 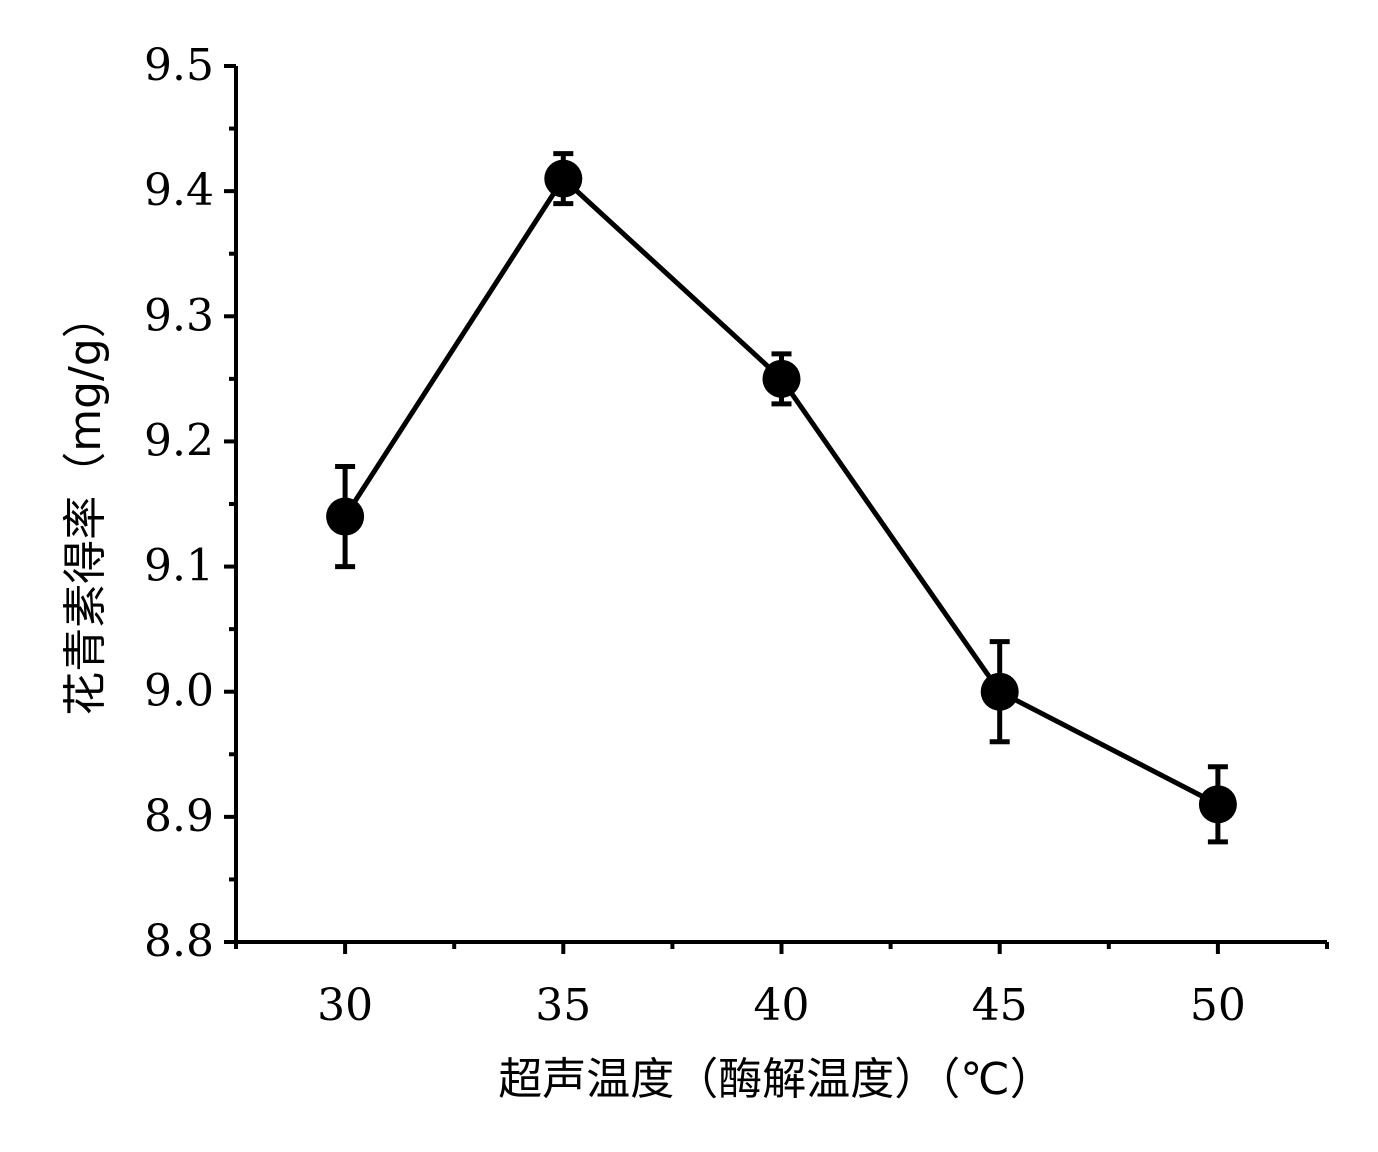 What do you see at coordinates (179, 65) in the screenshot?
I see `y-tick-label: 9.5` at bounding box center [179, 65].